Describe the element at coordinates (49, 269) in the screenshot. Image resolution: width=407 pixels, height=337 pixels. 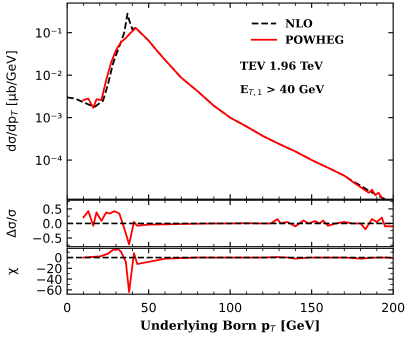
I see `y-tick-label: −20` at that location.